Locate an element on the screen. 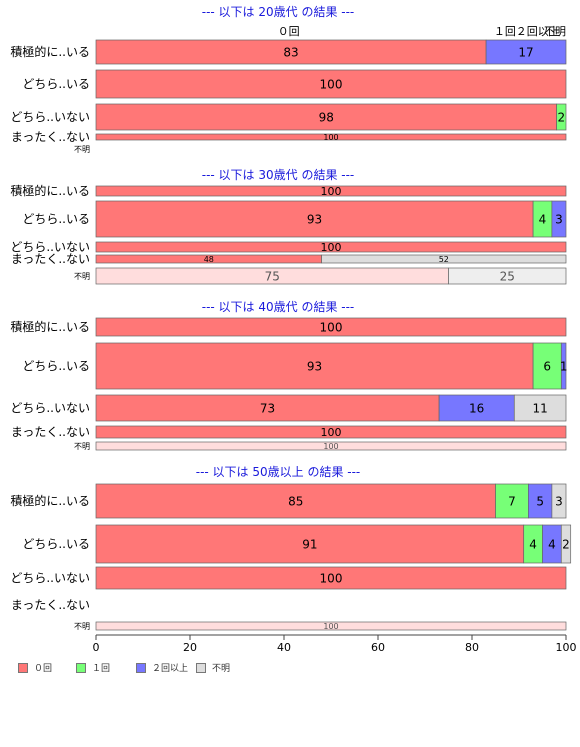  legend-label-2: ２回以上 is located at coordinates (170, 669).